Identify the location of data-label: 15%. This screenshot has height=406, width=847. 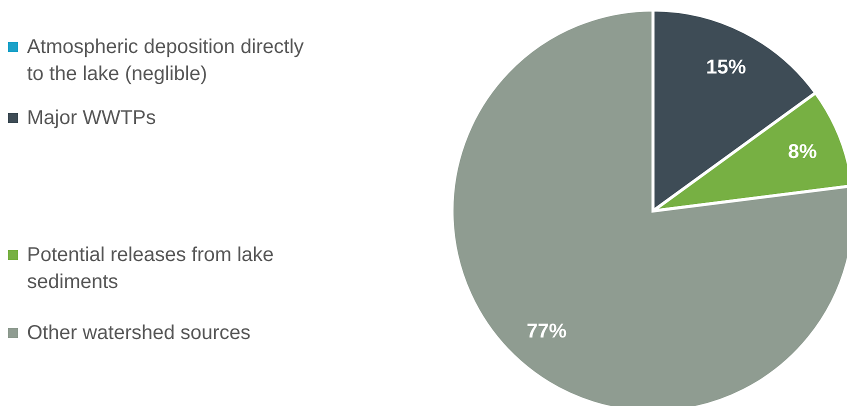
(726, 67).